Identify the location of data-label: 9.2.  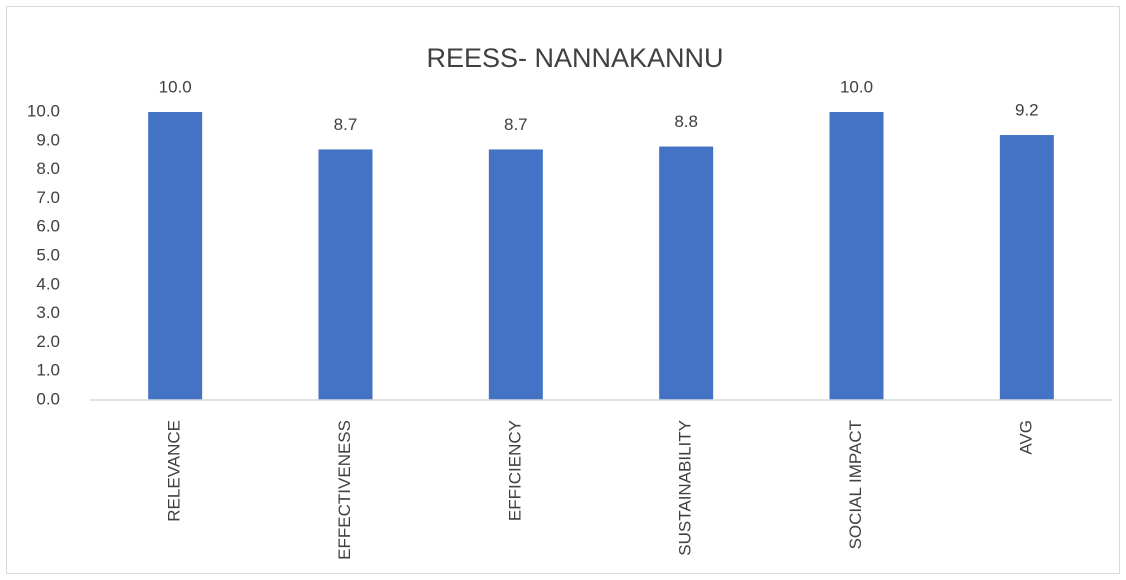
(1027, 110).